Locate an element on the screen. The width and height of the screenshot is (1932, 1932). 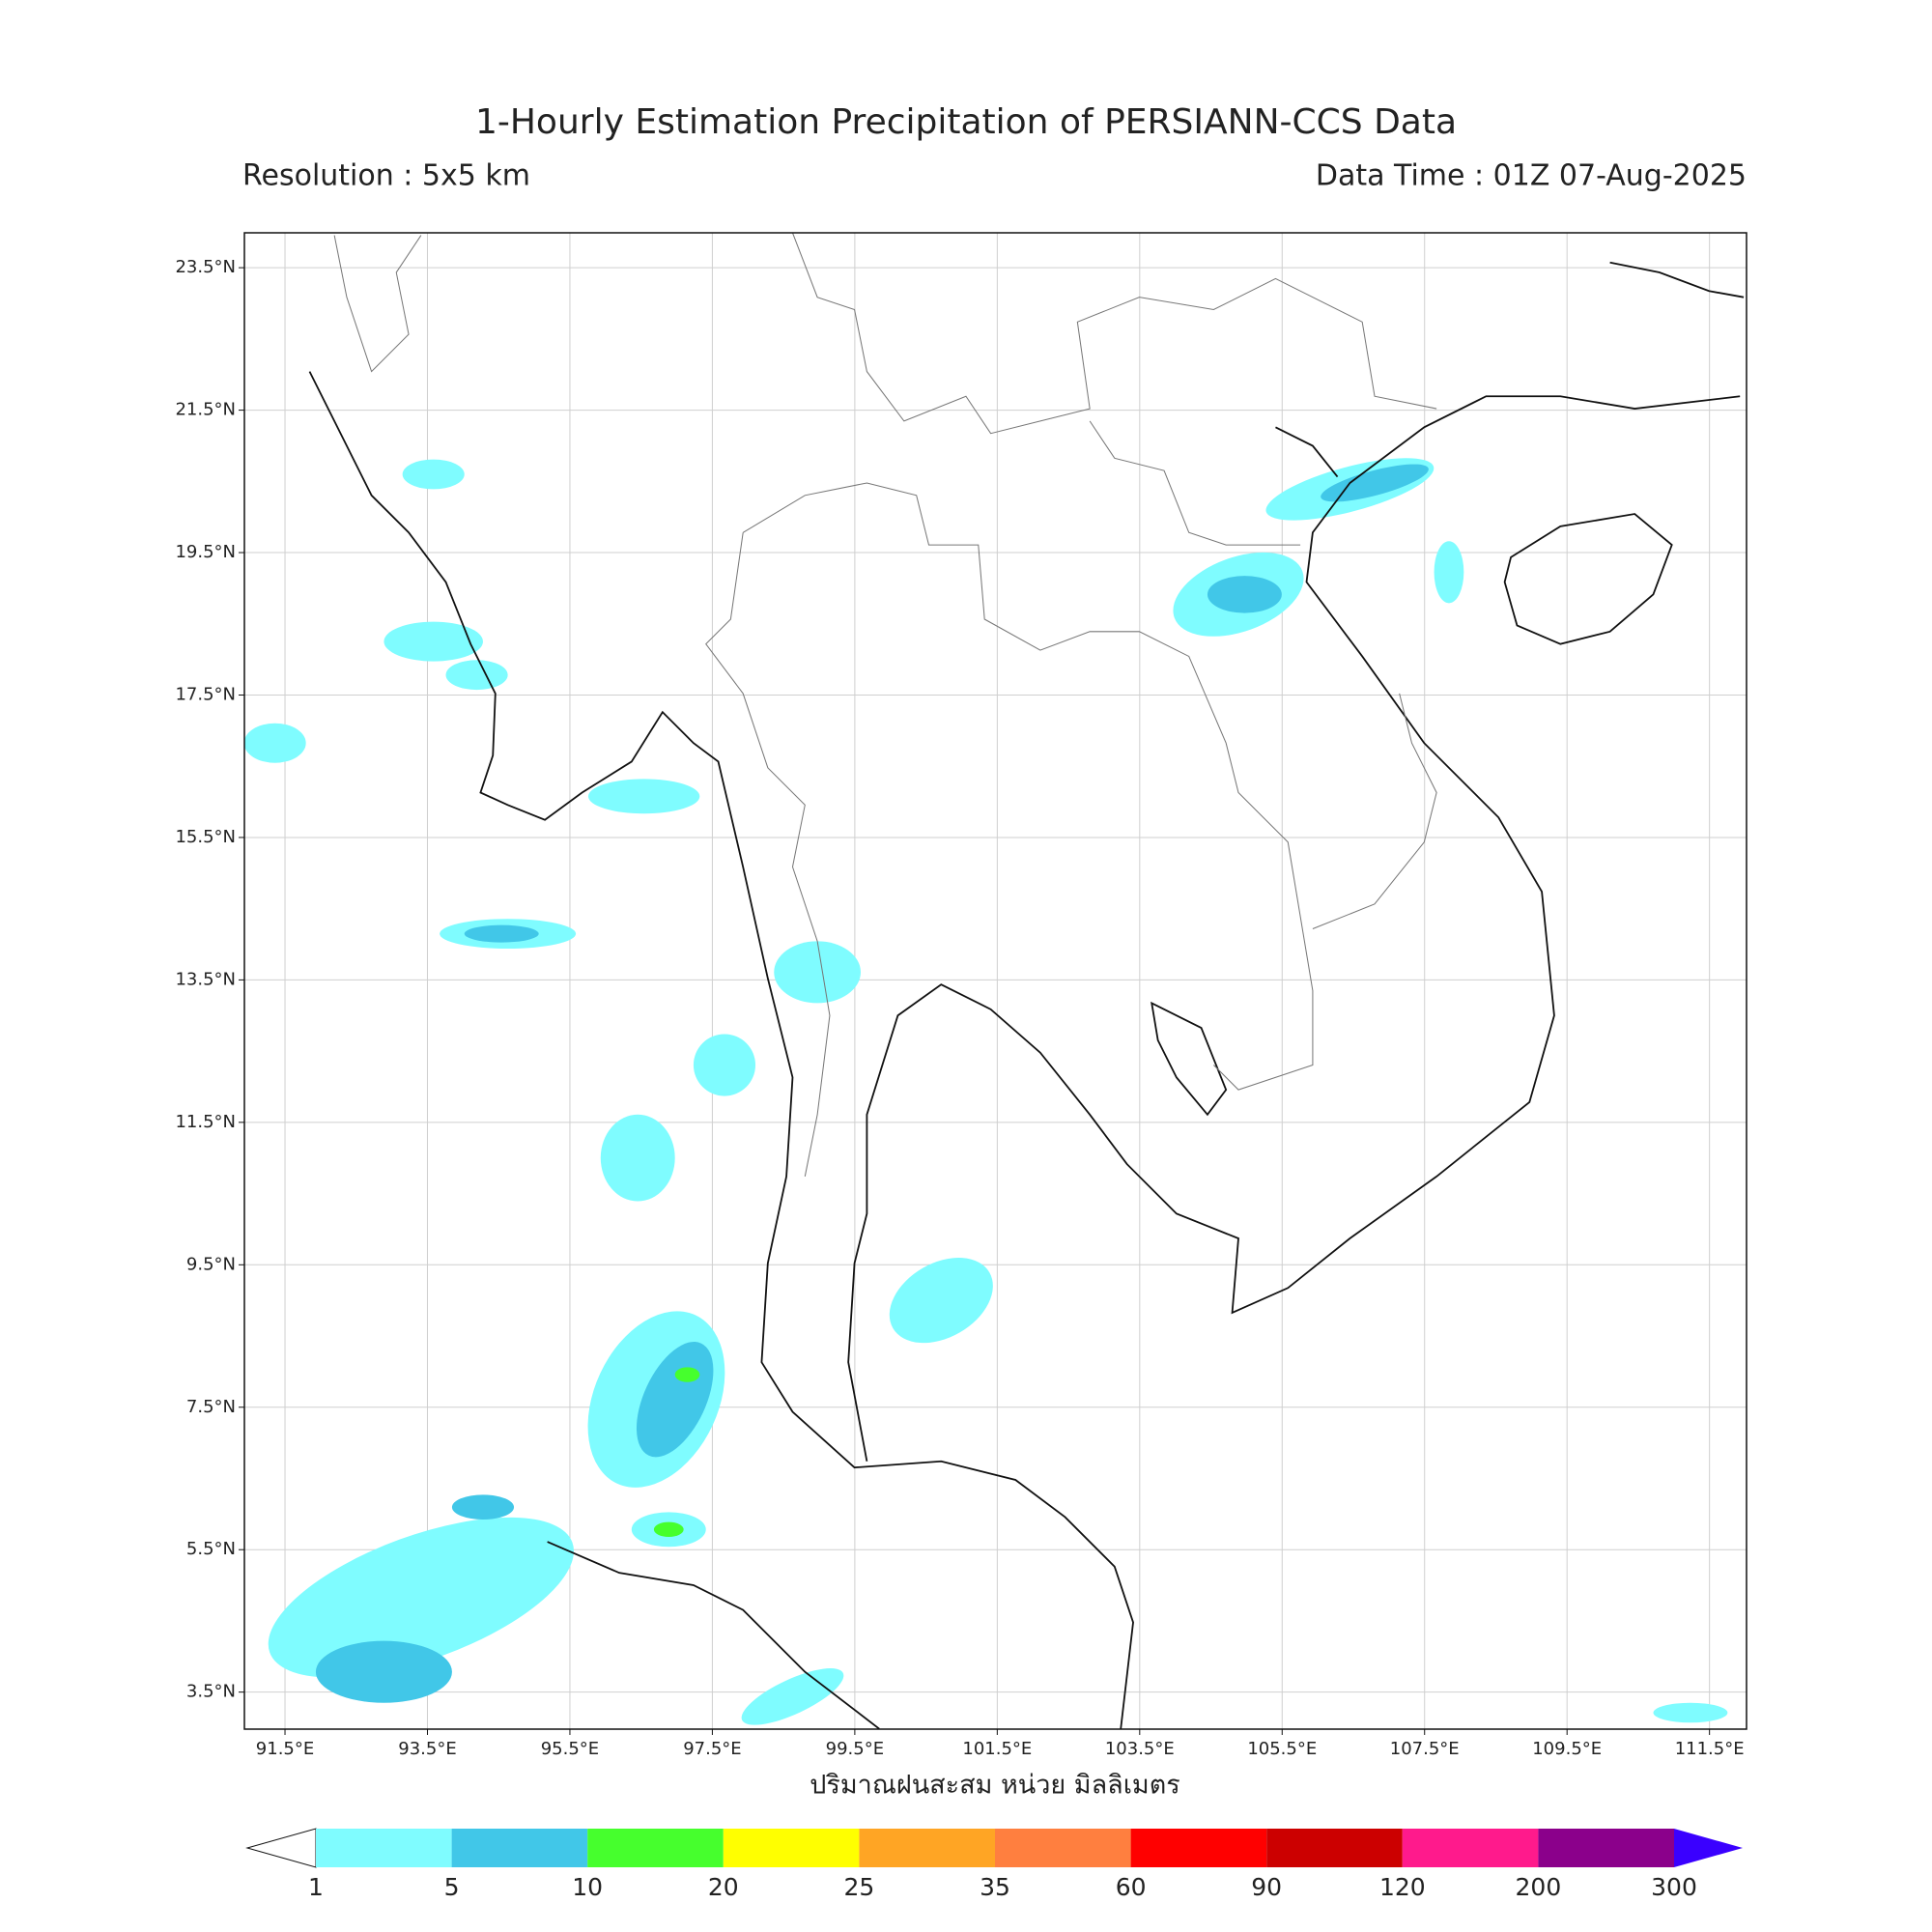
colorbar-label: 20 is located at coordinates (723, 1887).